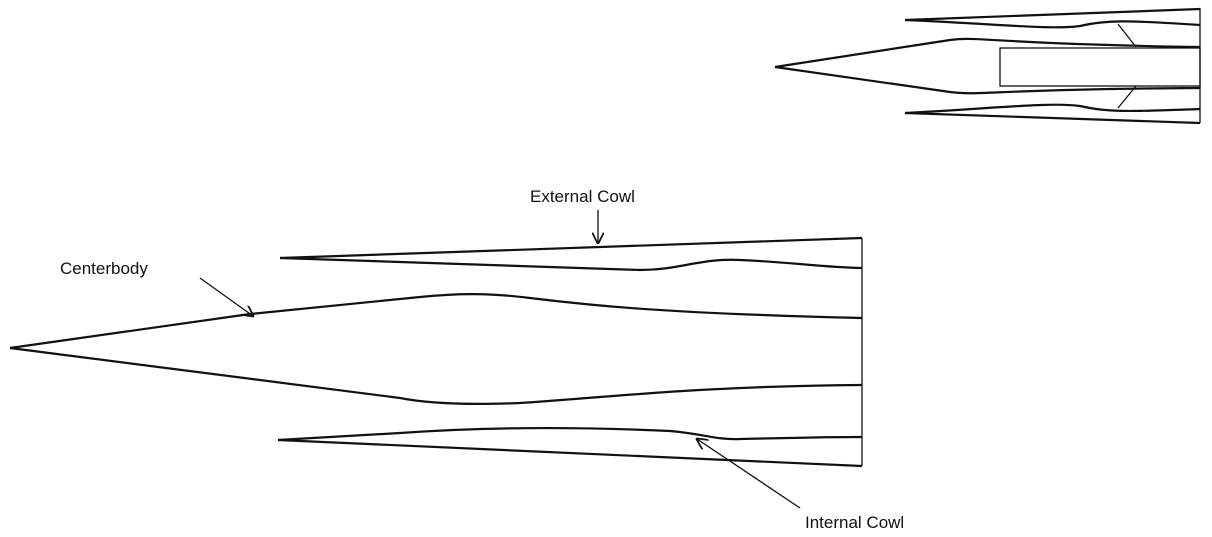  What do you see at coordinates (436, 376) in the screenshot?
I see `centerbody-lower` at bounding box center [436, 376].